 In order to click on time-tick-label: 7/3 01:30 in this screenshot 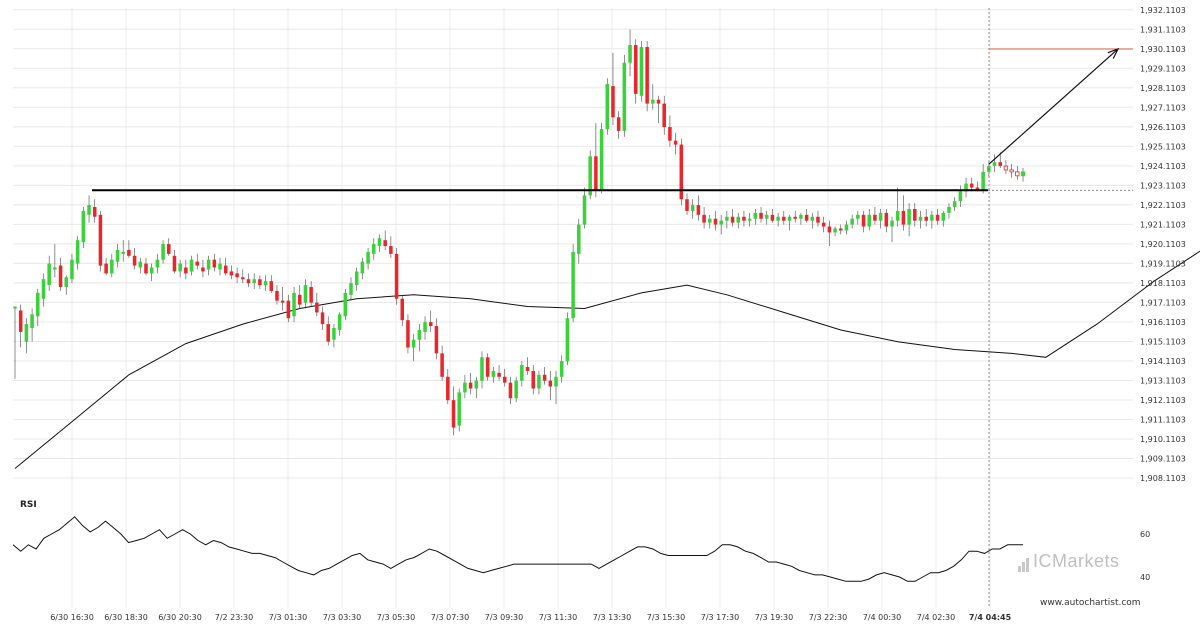, I will do `click(288, 617)`.